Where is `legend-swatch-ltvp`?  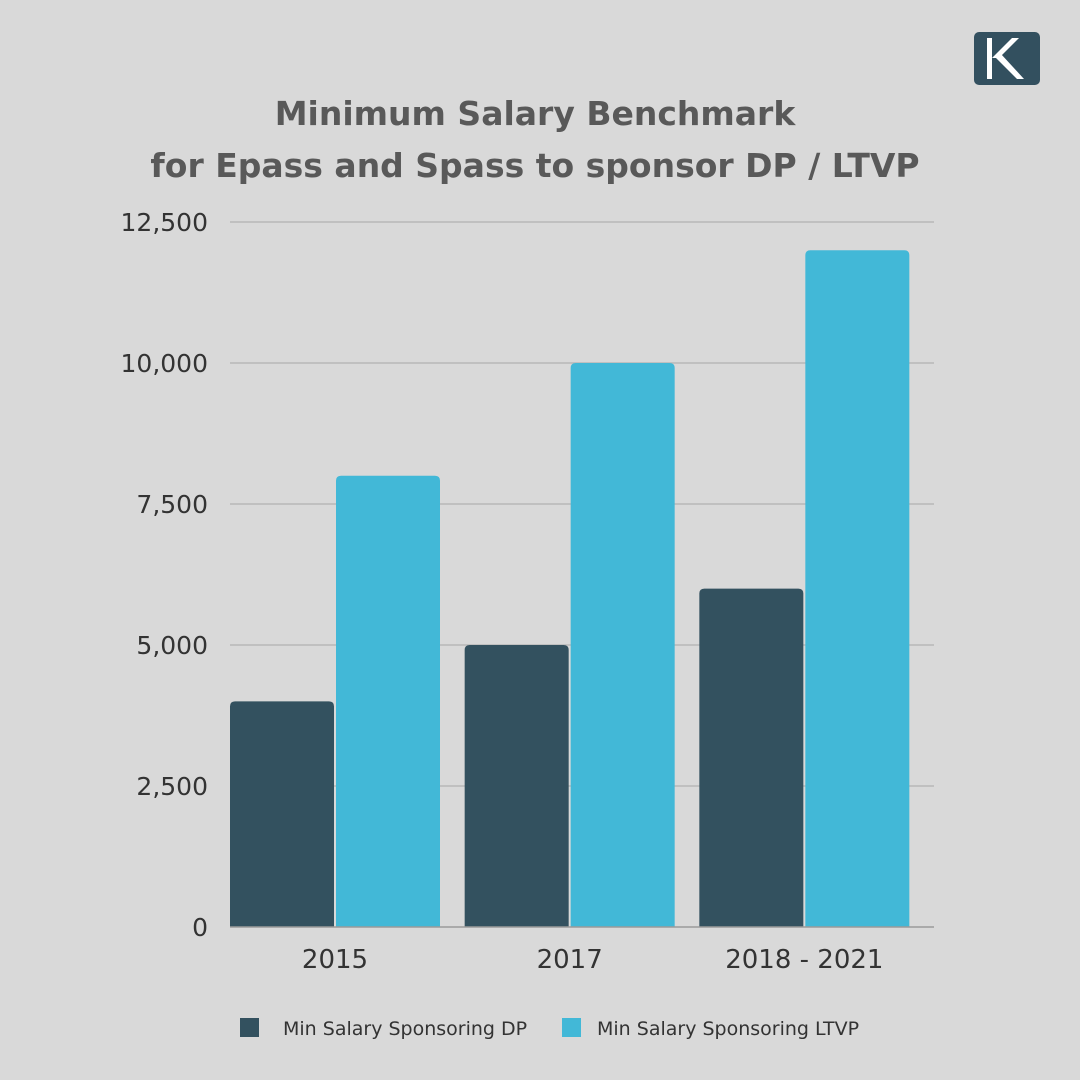 legend-swatch-ltvp is located at coordinates (571, 1027).